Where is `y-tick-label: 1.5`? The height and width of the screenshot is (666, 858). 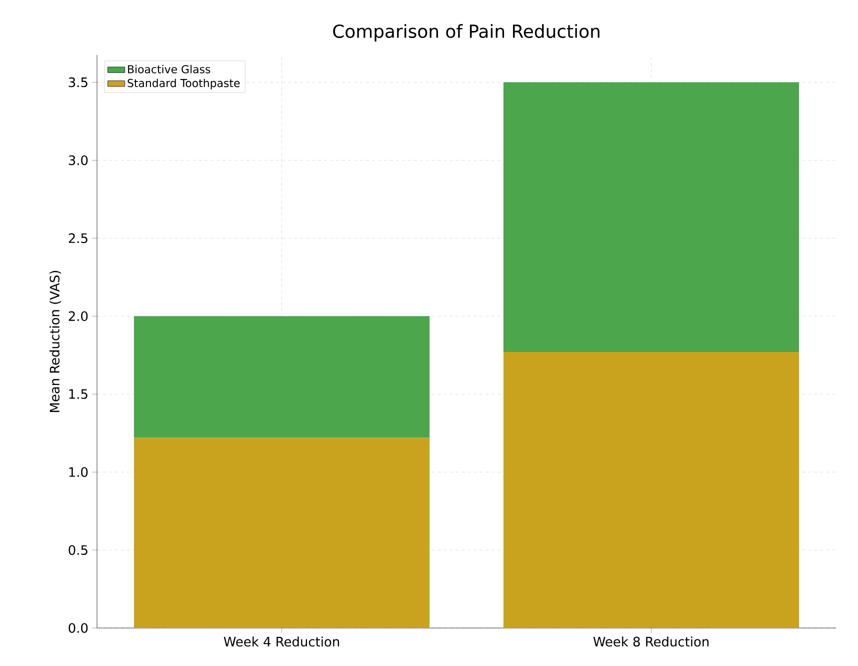
y-tick-label: 1.5 is located at coordinates (78, 394).